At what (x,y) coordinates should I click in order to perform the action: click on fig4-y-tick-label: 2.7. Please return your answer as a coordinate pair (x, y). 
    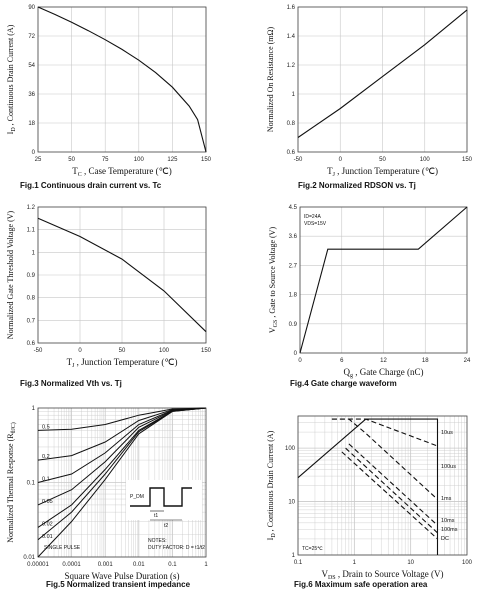
    Looking at the image, I should click on (293, 266).